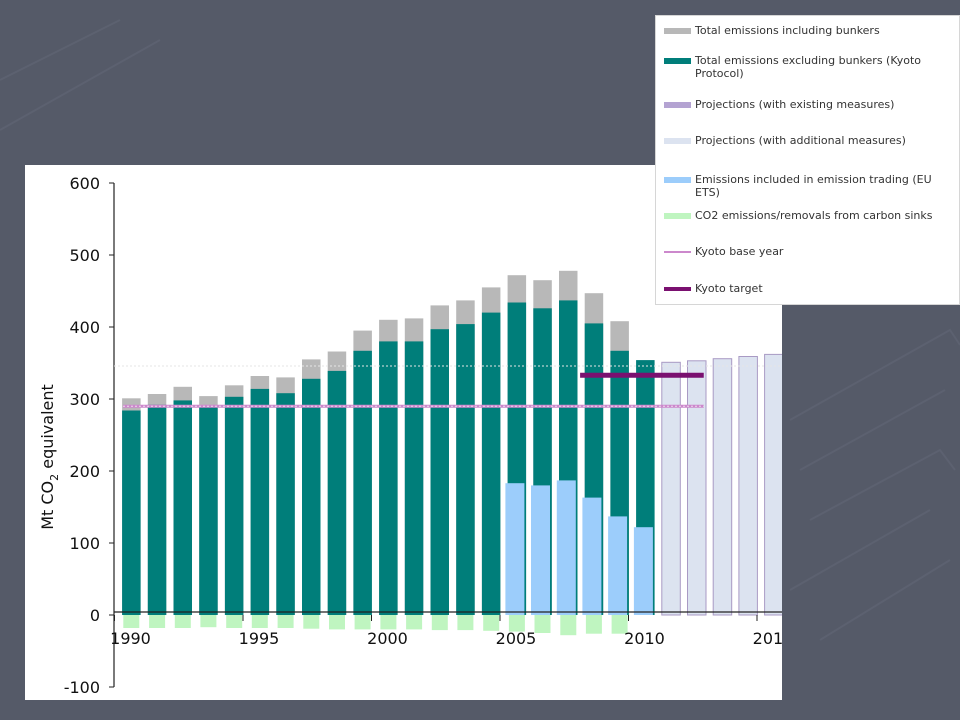 This screenshot has height=720, width=960. What do you see at coordinates (362, 622) in the screenshot?
I see `sinks-bar-1999` at bounding box center [362, 622].